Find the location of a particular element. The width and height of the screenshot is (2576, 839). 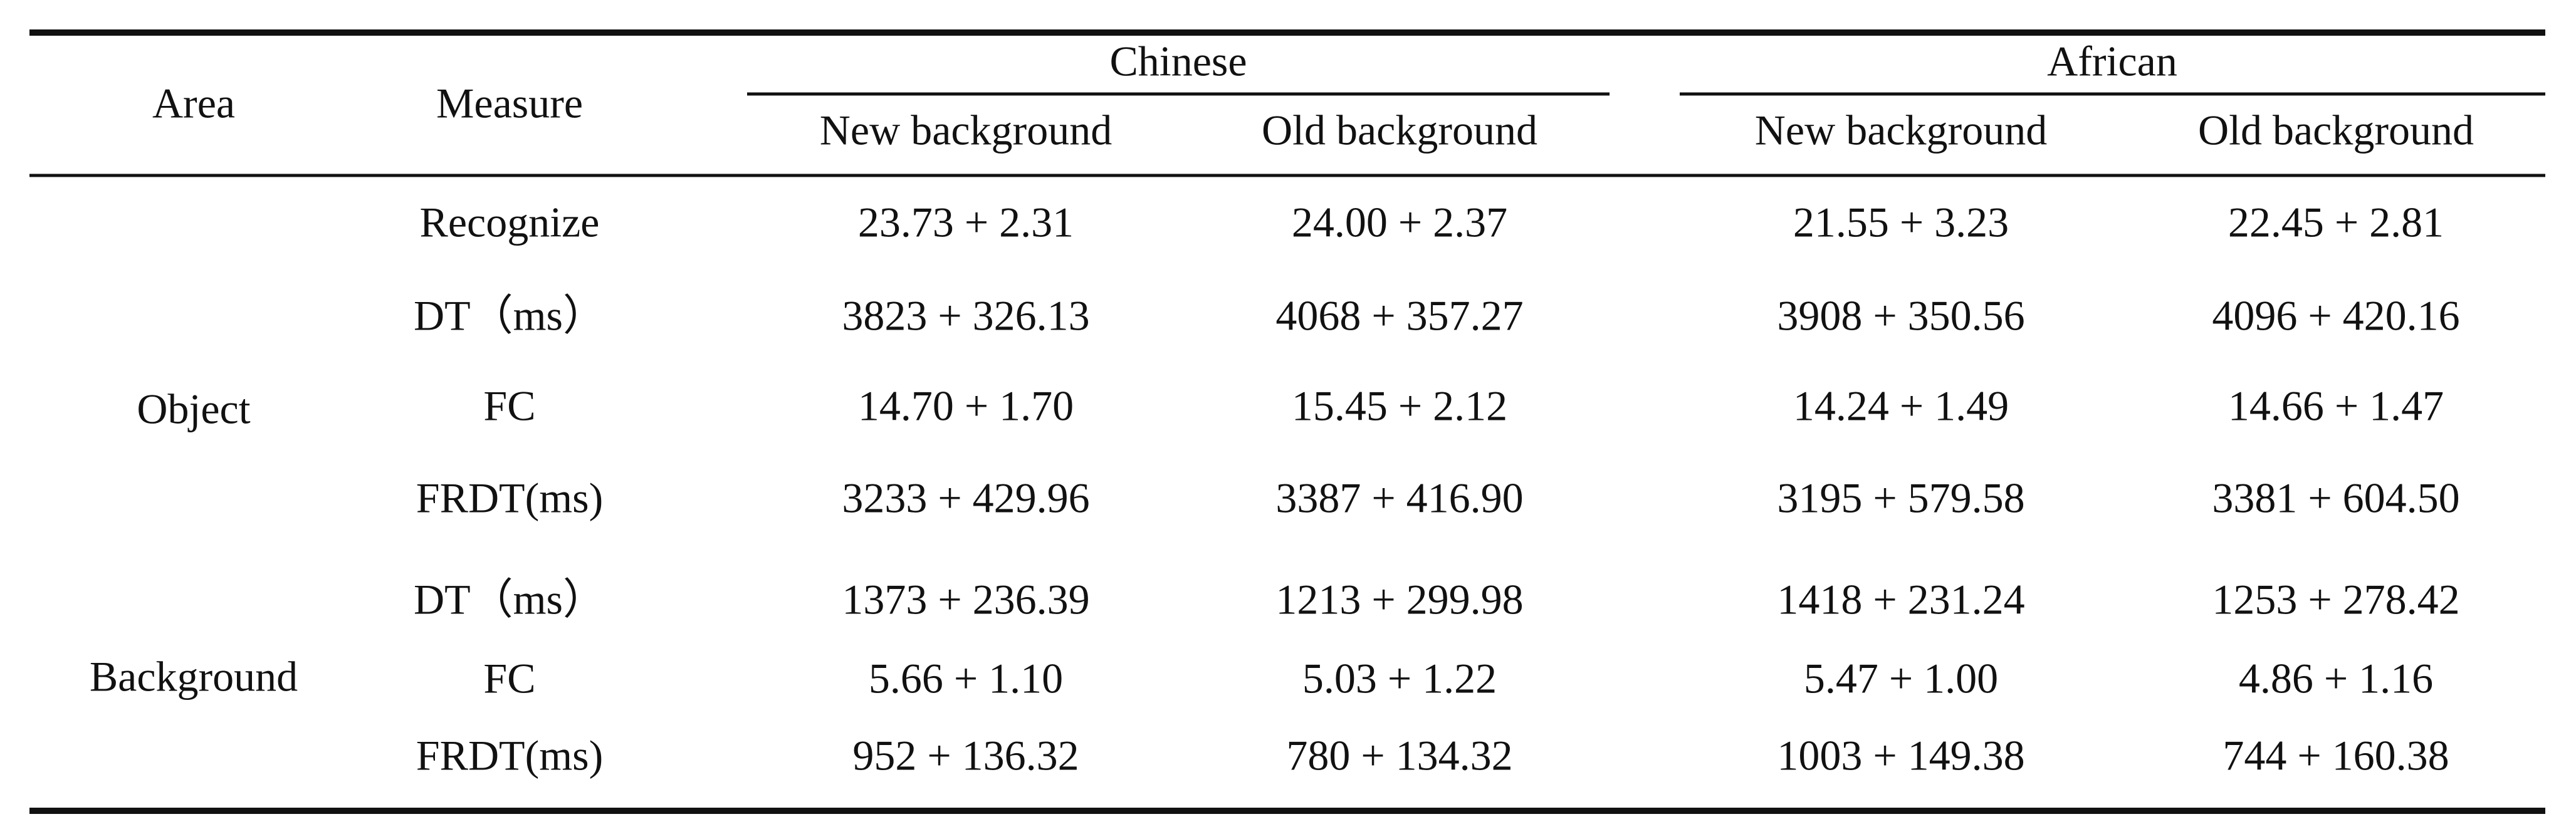

cell: 14.24 + 1.49 is located at coordinates (1901, 406).